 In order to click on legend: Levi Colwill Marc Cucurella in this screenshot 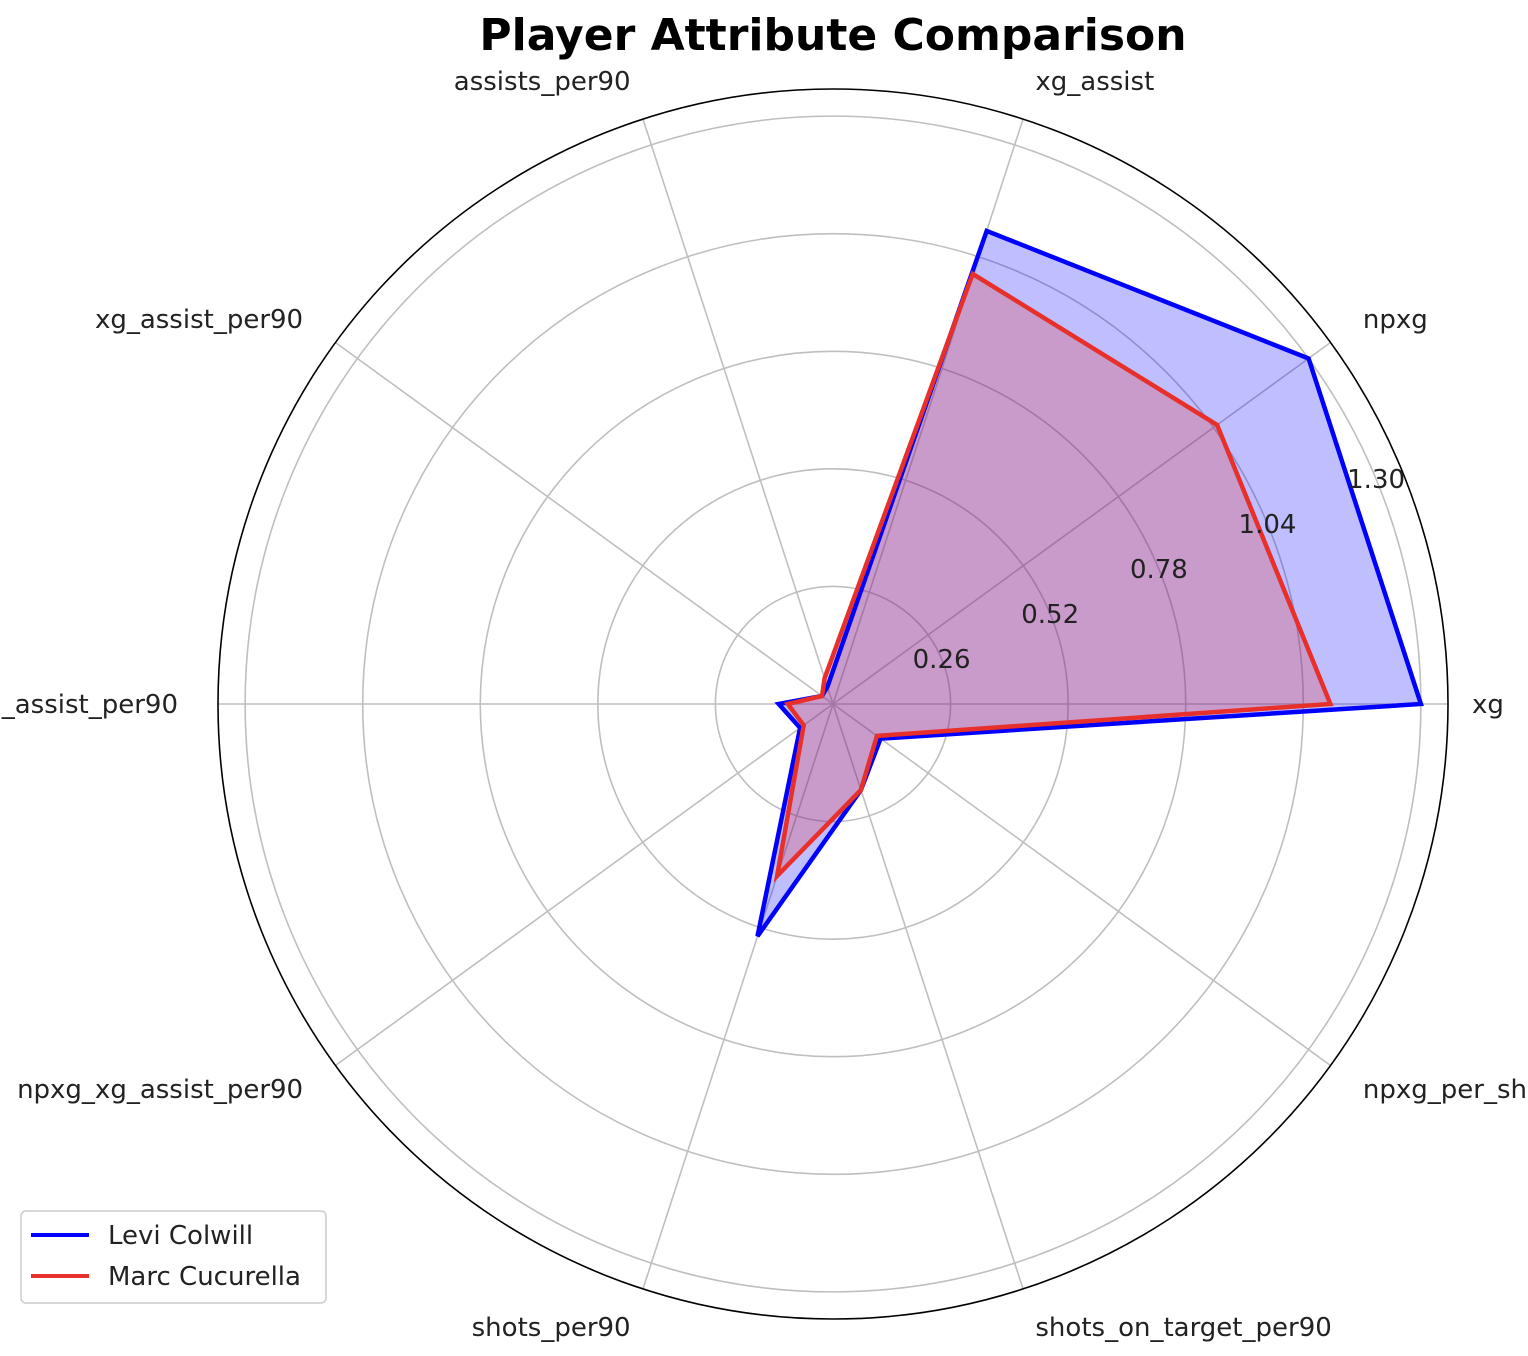, I will do `click(173, 1257)`.